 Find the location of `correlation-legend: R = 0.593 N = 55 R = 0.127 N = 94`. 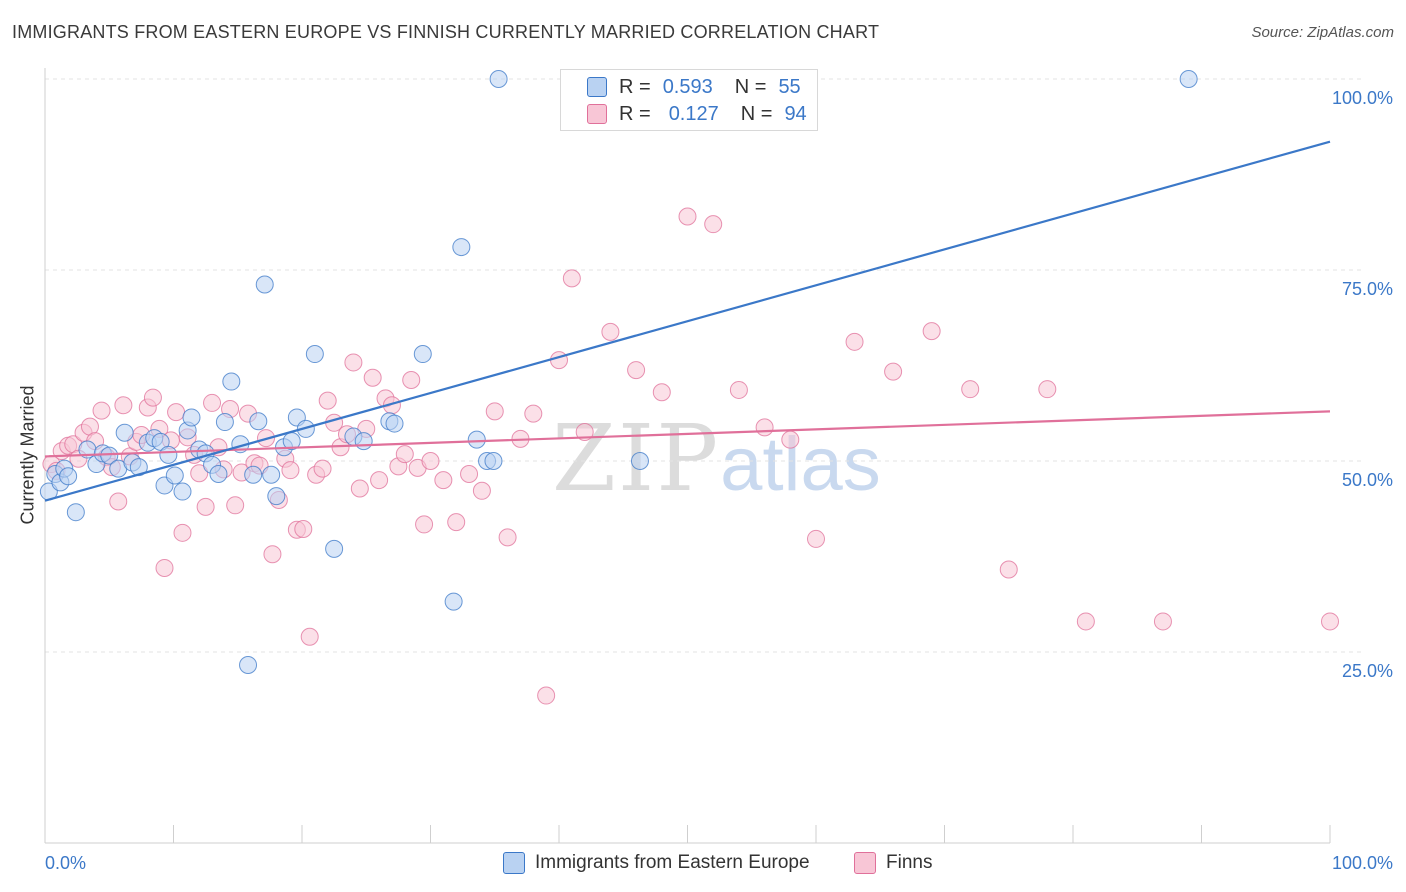

correlation-legend: R = 0.593 N = 55 R = 0.127 N = 94 is located at coordinates (689, 100).